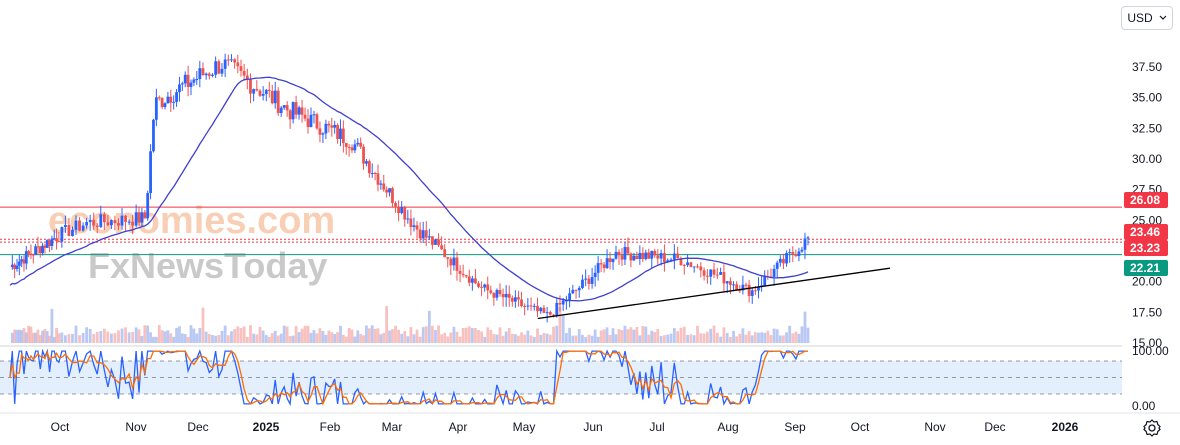  I want to click on oscillator-axis: 100.00 0.00, so click(1150, 378).